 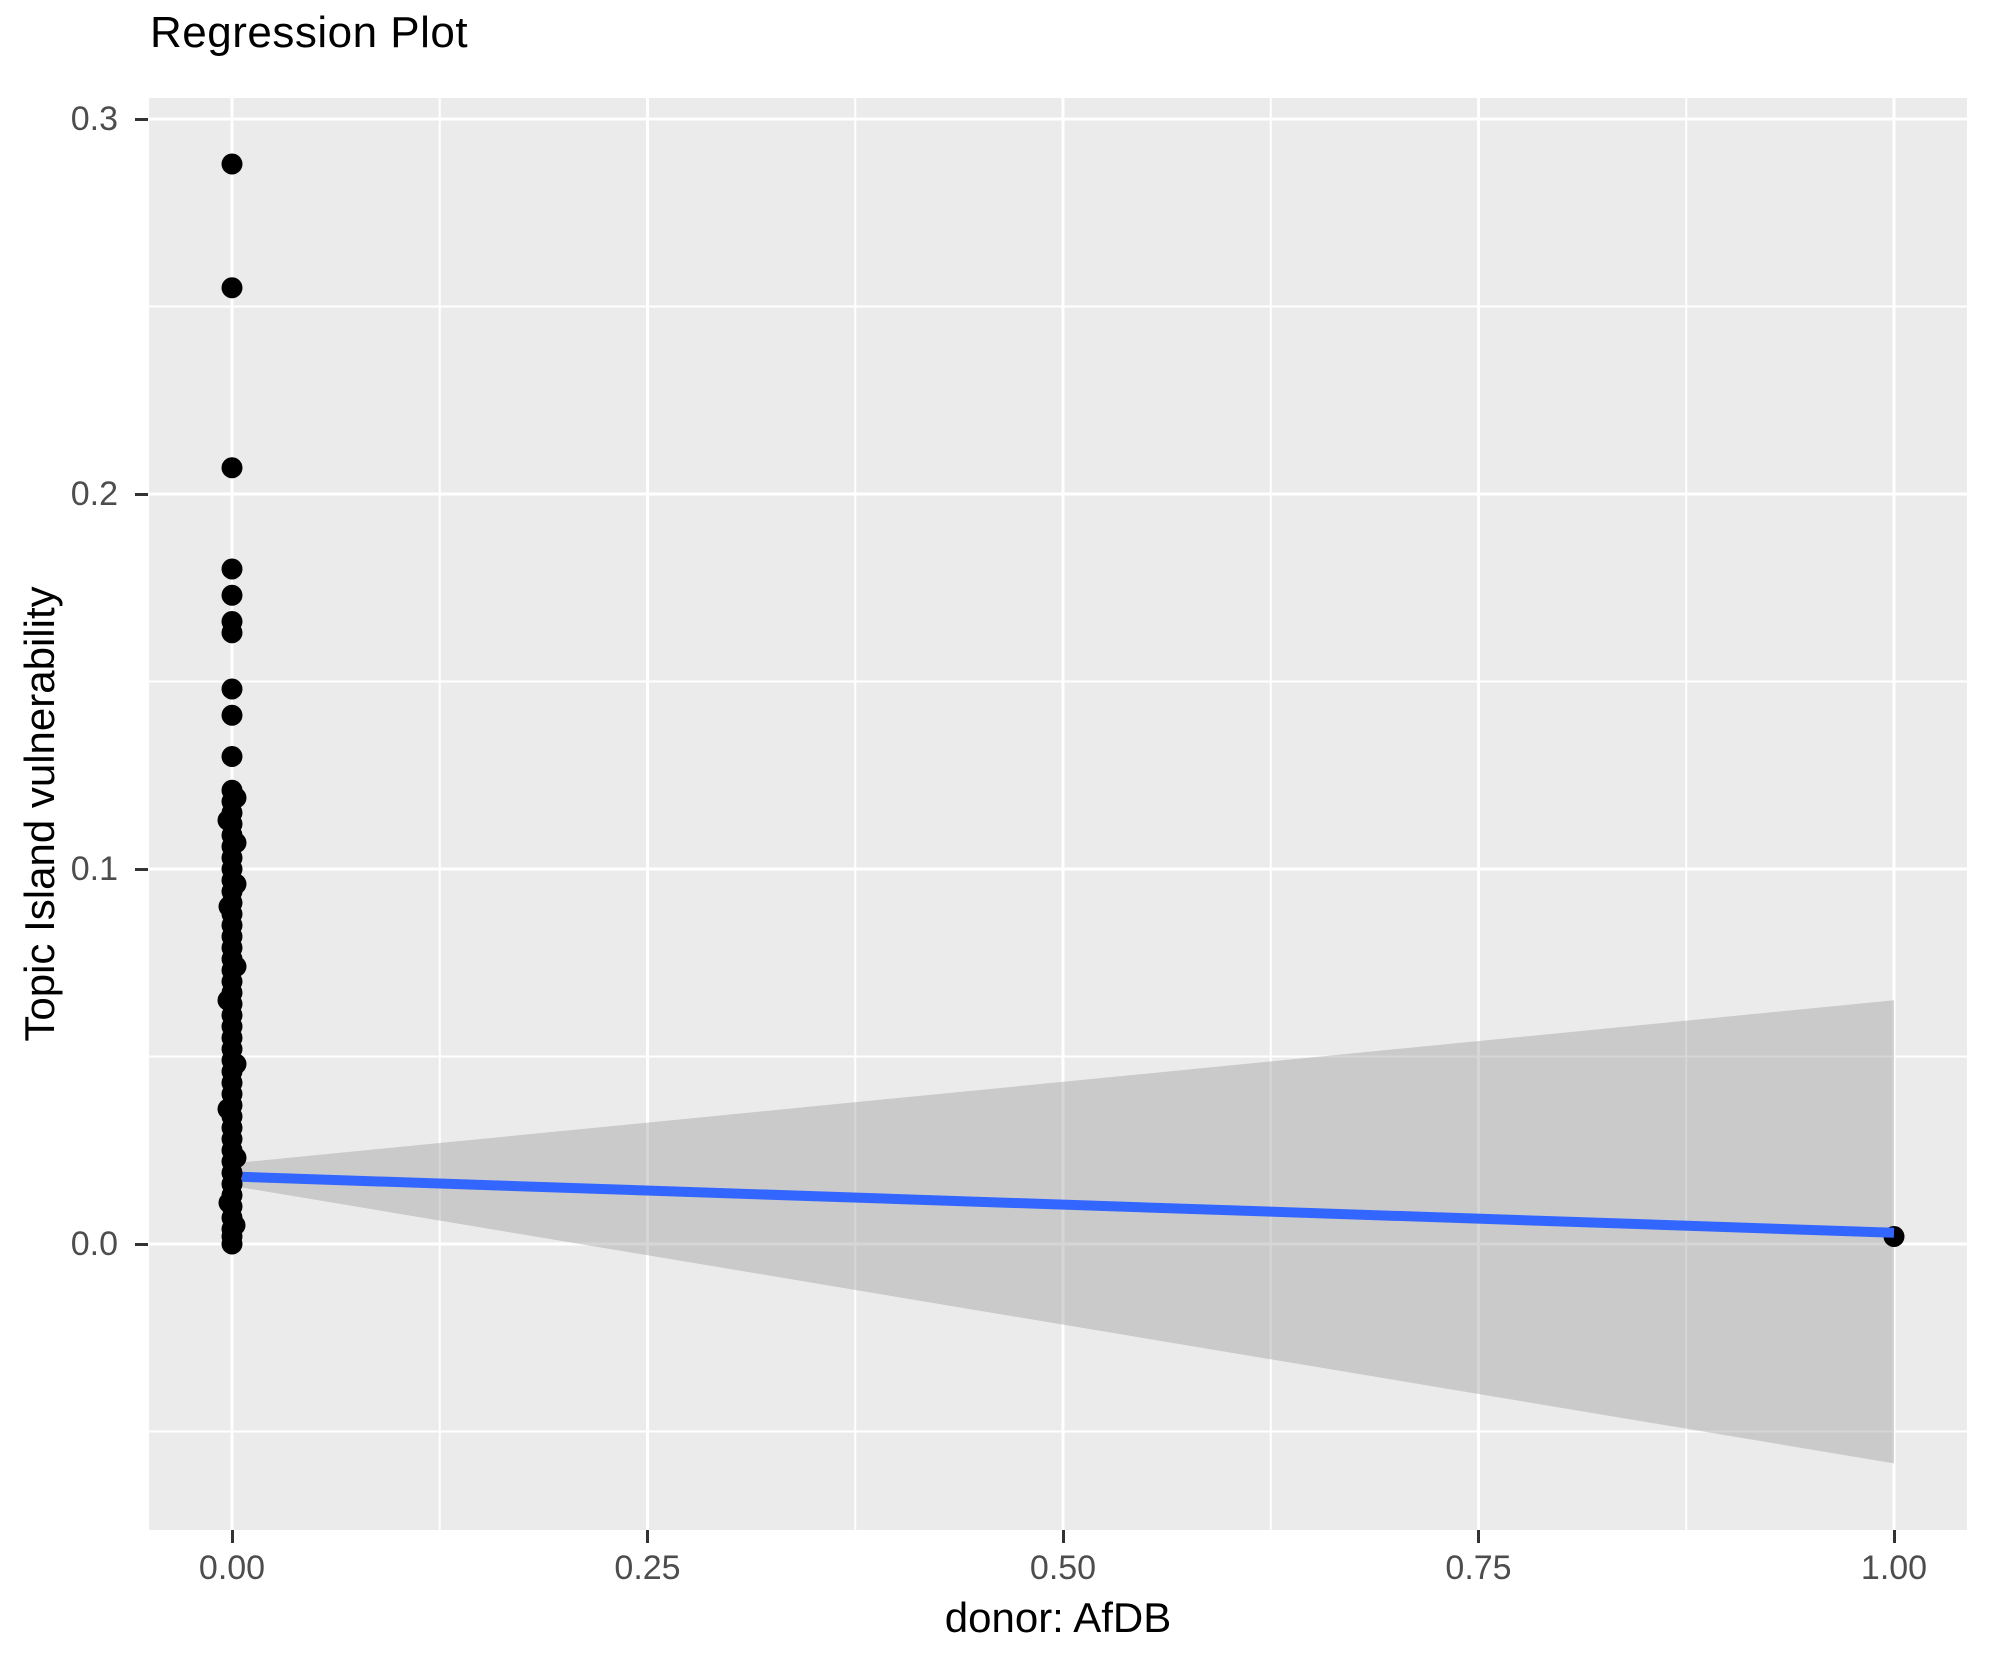 I want to click on y-tick-label: 0.2, so click(x=94, y=494).